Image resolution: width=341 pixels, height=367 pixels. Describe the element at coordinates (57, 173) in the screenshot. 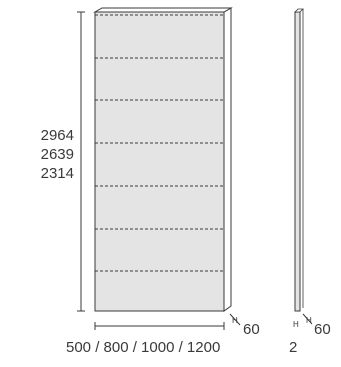

I see `height-label-3: 2314` at that location.